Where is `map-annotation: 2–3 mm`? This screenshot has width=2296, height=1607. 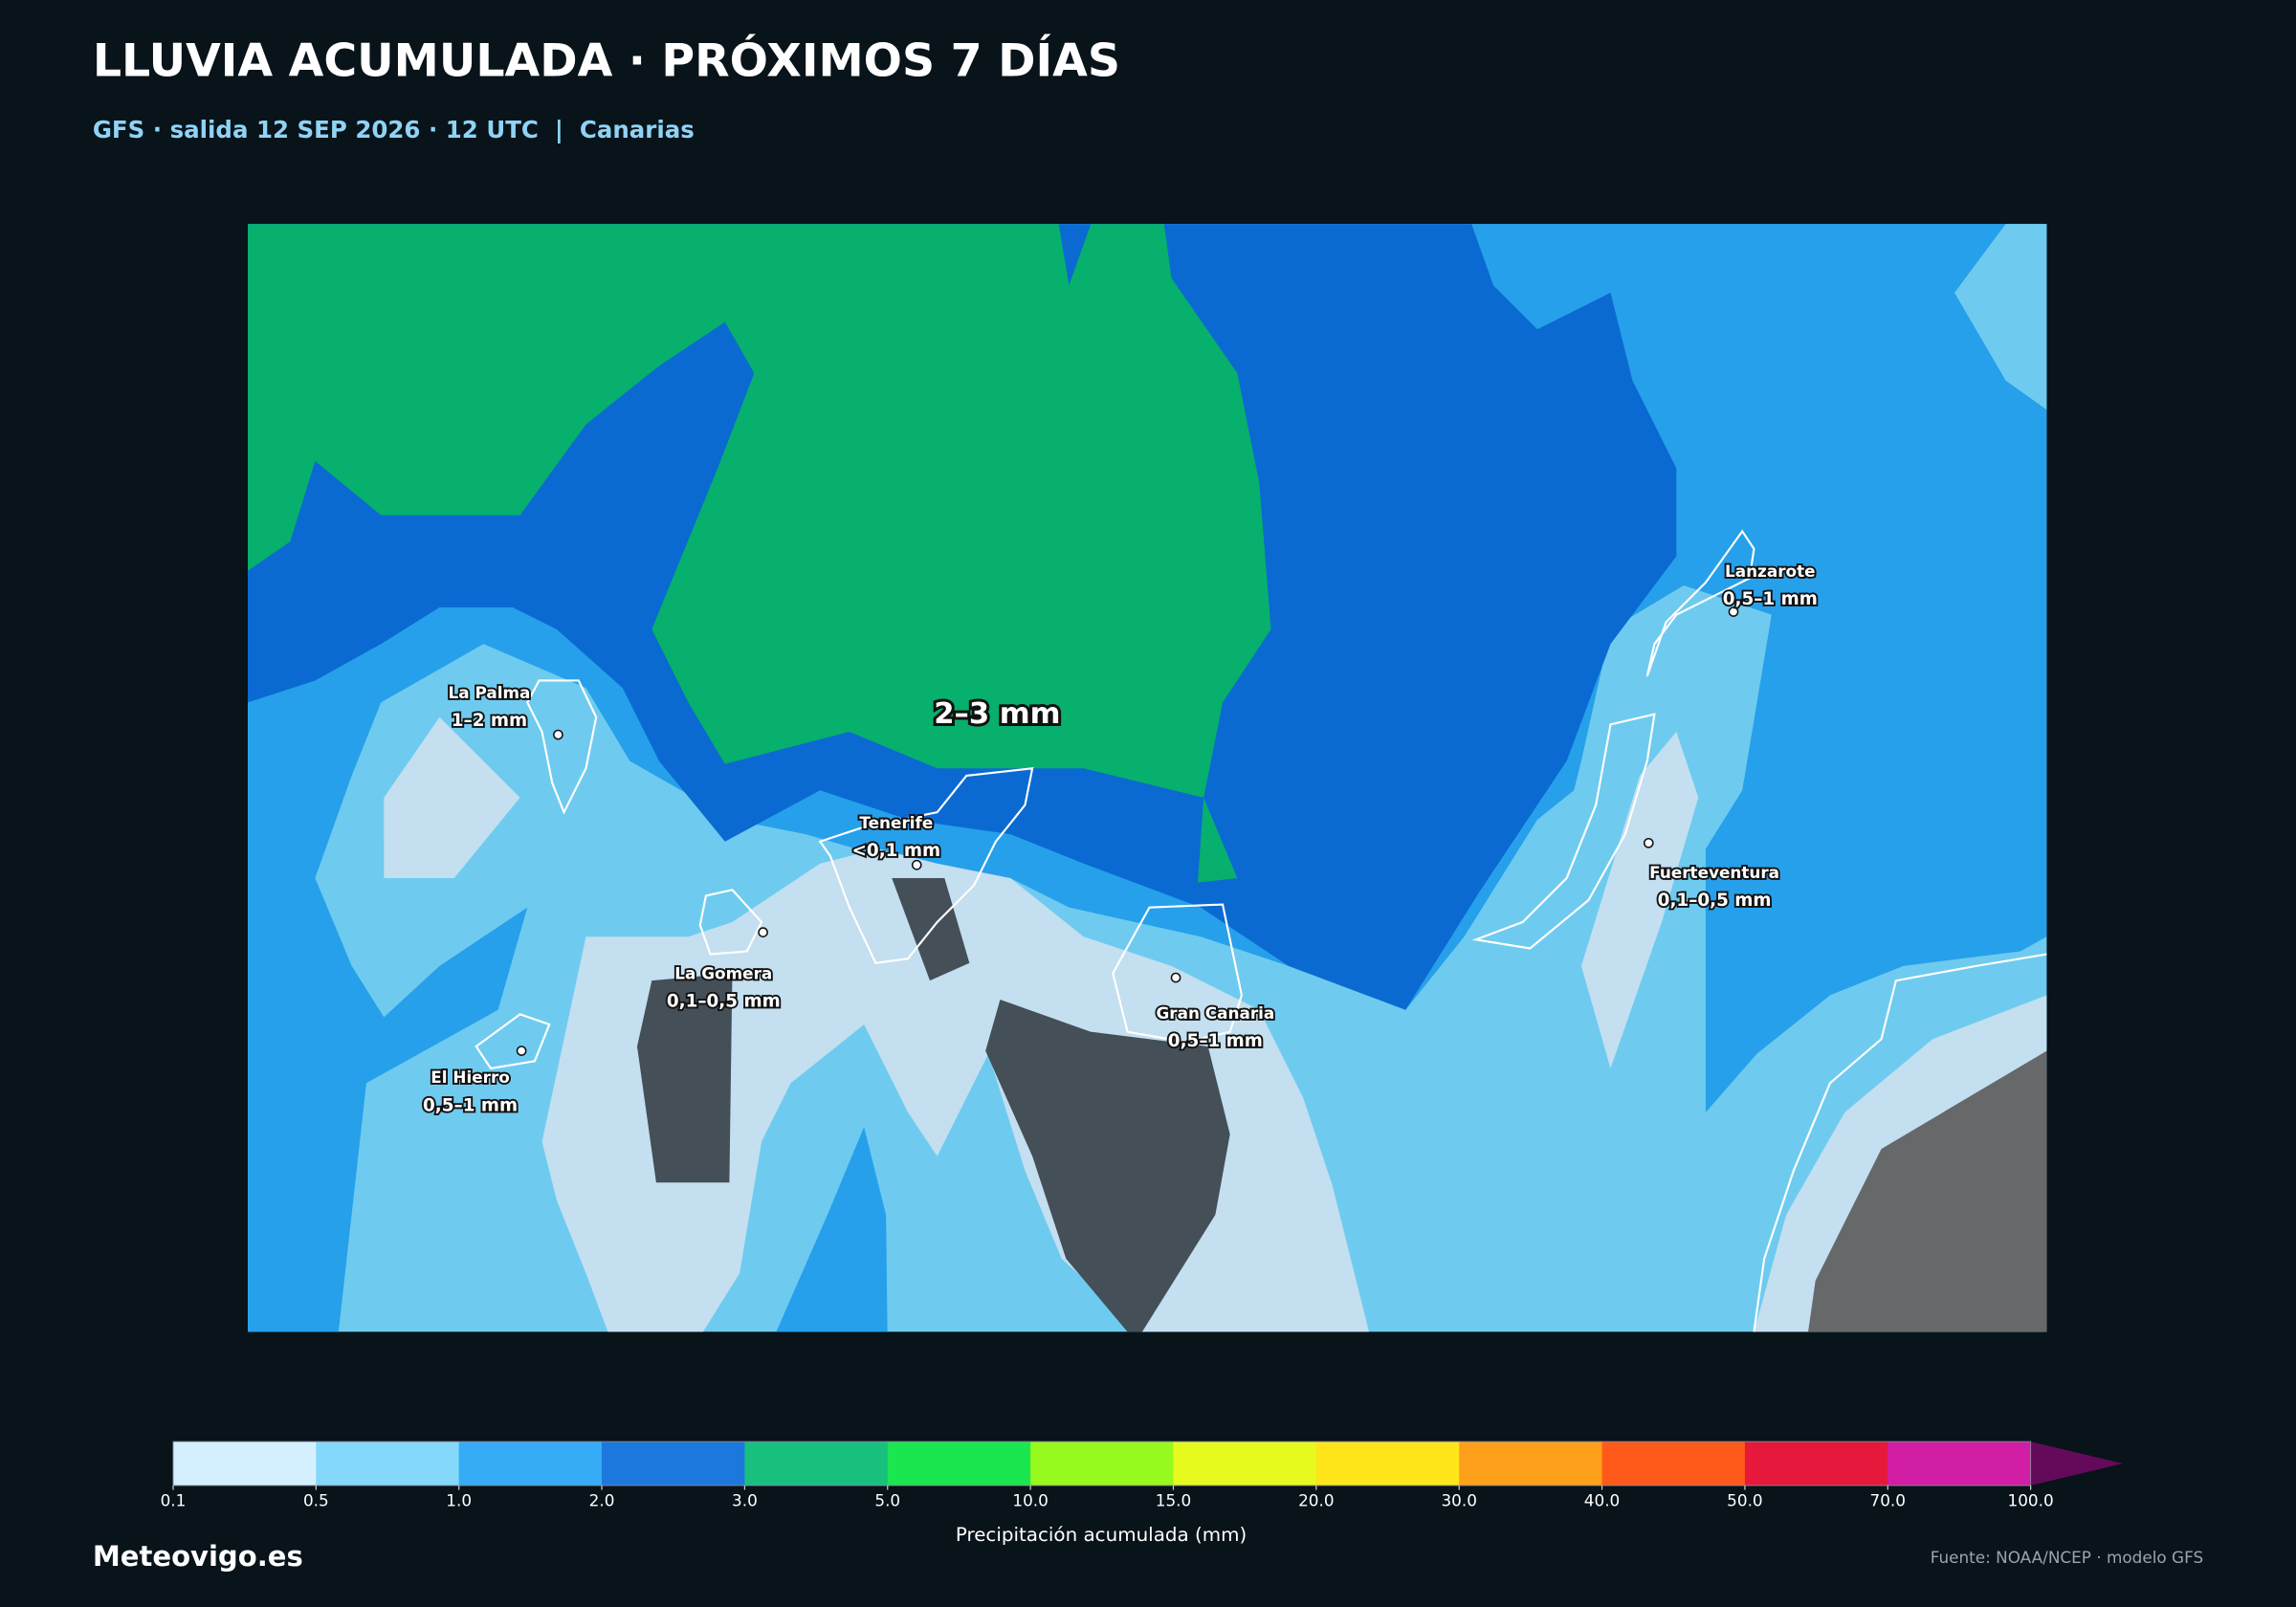 map-annotation: 2–3 mm is located at coordinates (997, 714).